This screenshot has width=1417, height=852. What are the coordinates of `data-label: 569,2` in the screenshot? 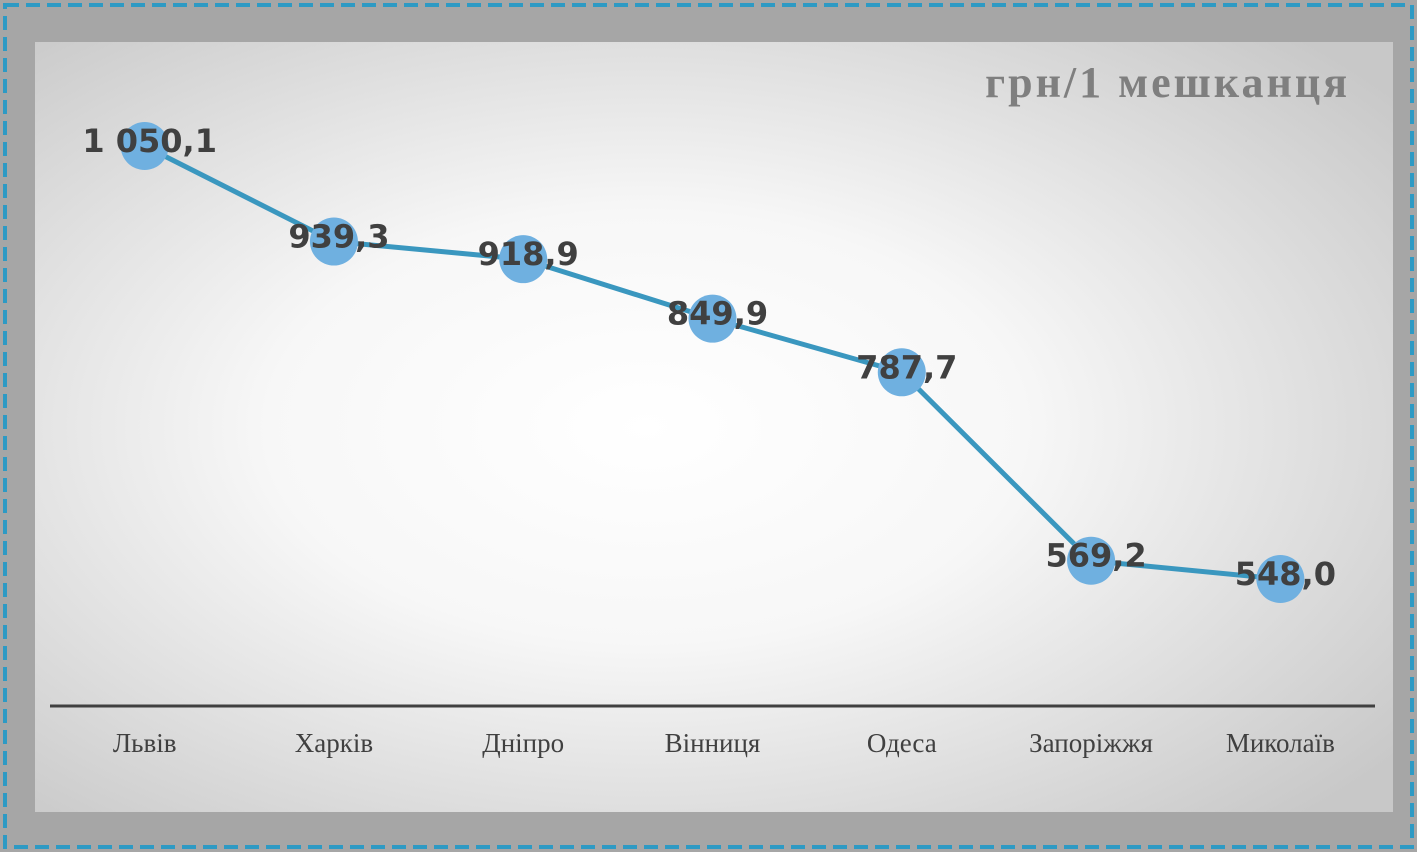 It's located at (1095, 556).